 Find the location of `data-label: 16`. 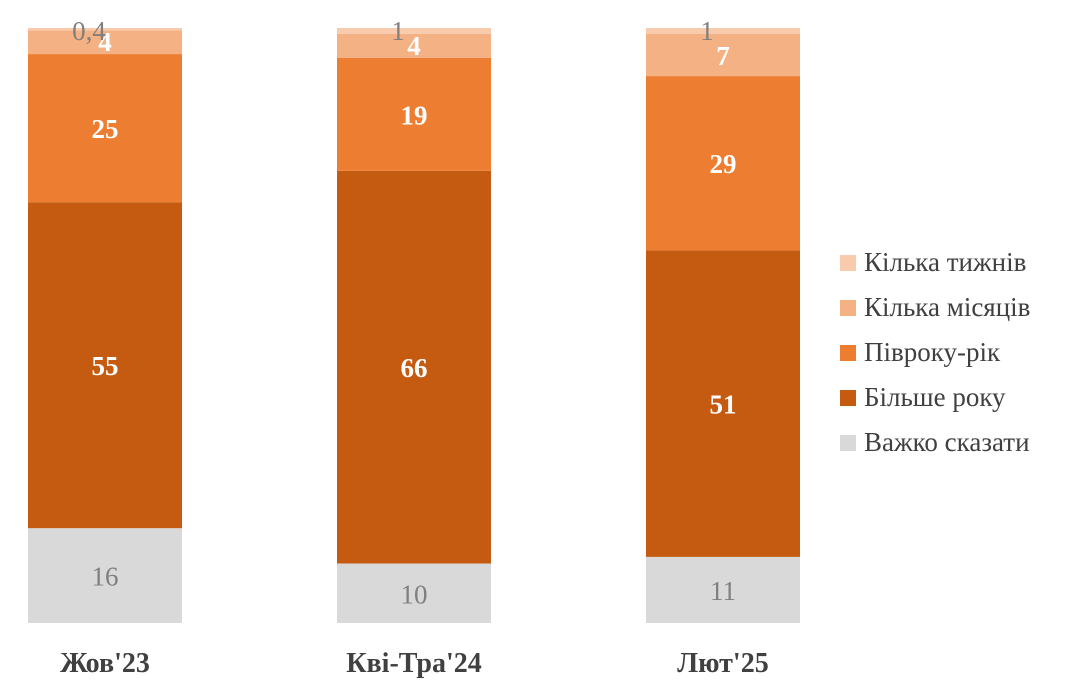

data-label: 16 is located at coordinates (105, 577).